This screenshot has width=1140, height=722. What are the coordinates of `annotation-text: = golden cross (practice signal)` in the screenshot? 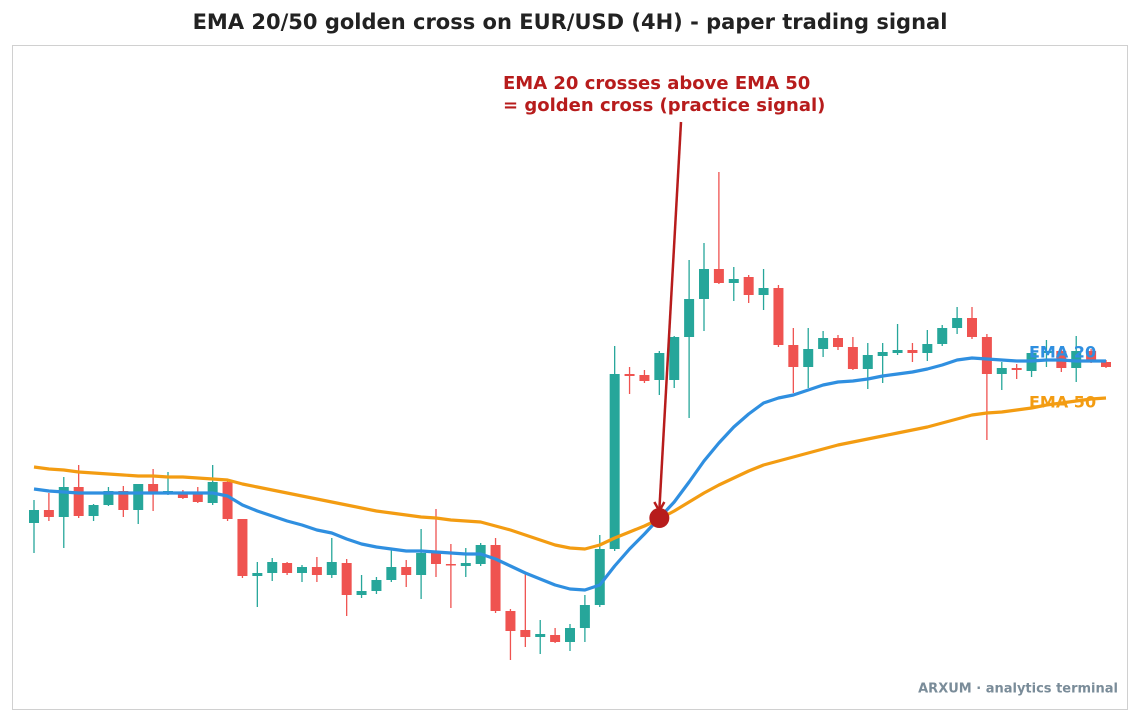 It's located at (664, 105).